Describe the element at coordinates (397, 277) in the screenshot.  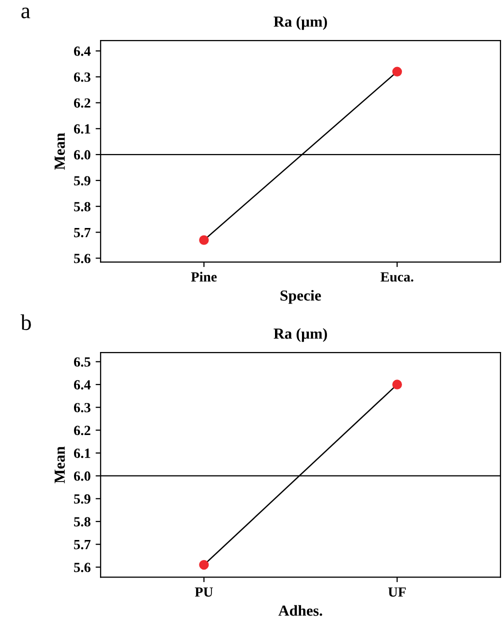
I see `x-tick-label: Euca.` at that location.